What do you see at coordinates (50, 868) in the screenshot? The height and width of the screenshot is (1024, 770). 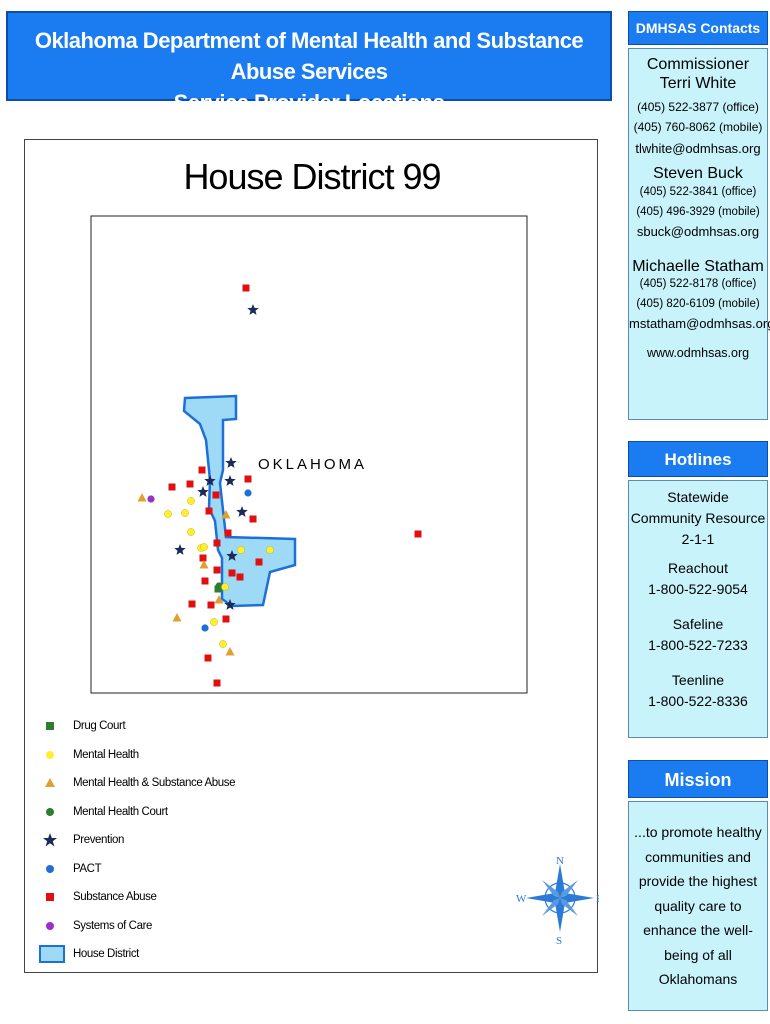 I see `pact-icon` at bounding box center [50, 868].